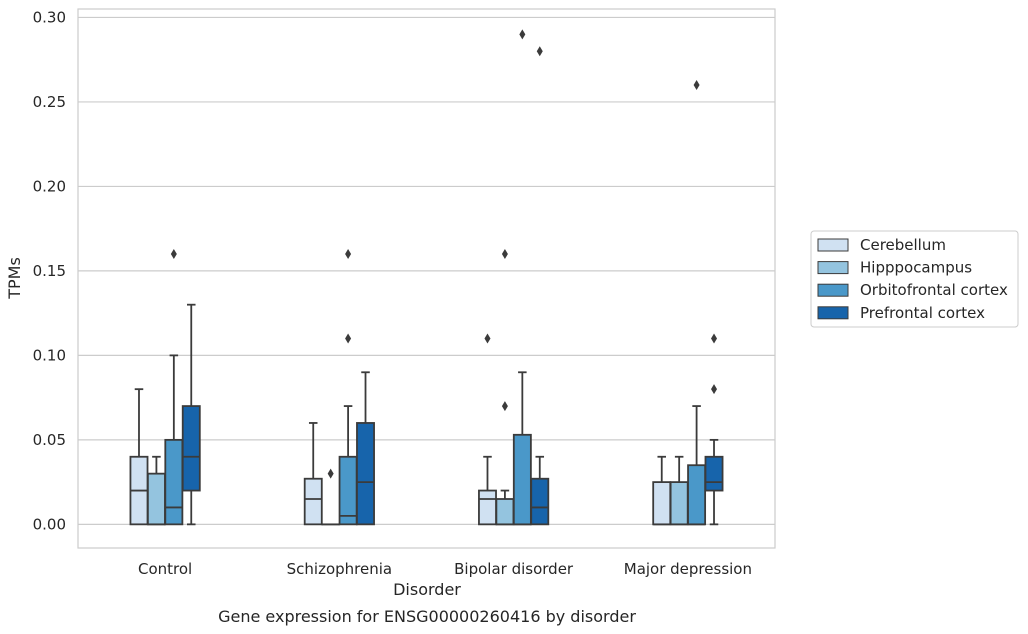  I want to click on x-tick-label: Schizophrenia, so click(339, 569).